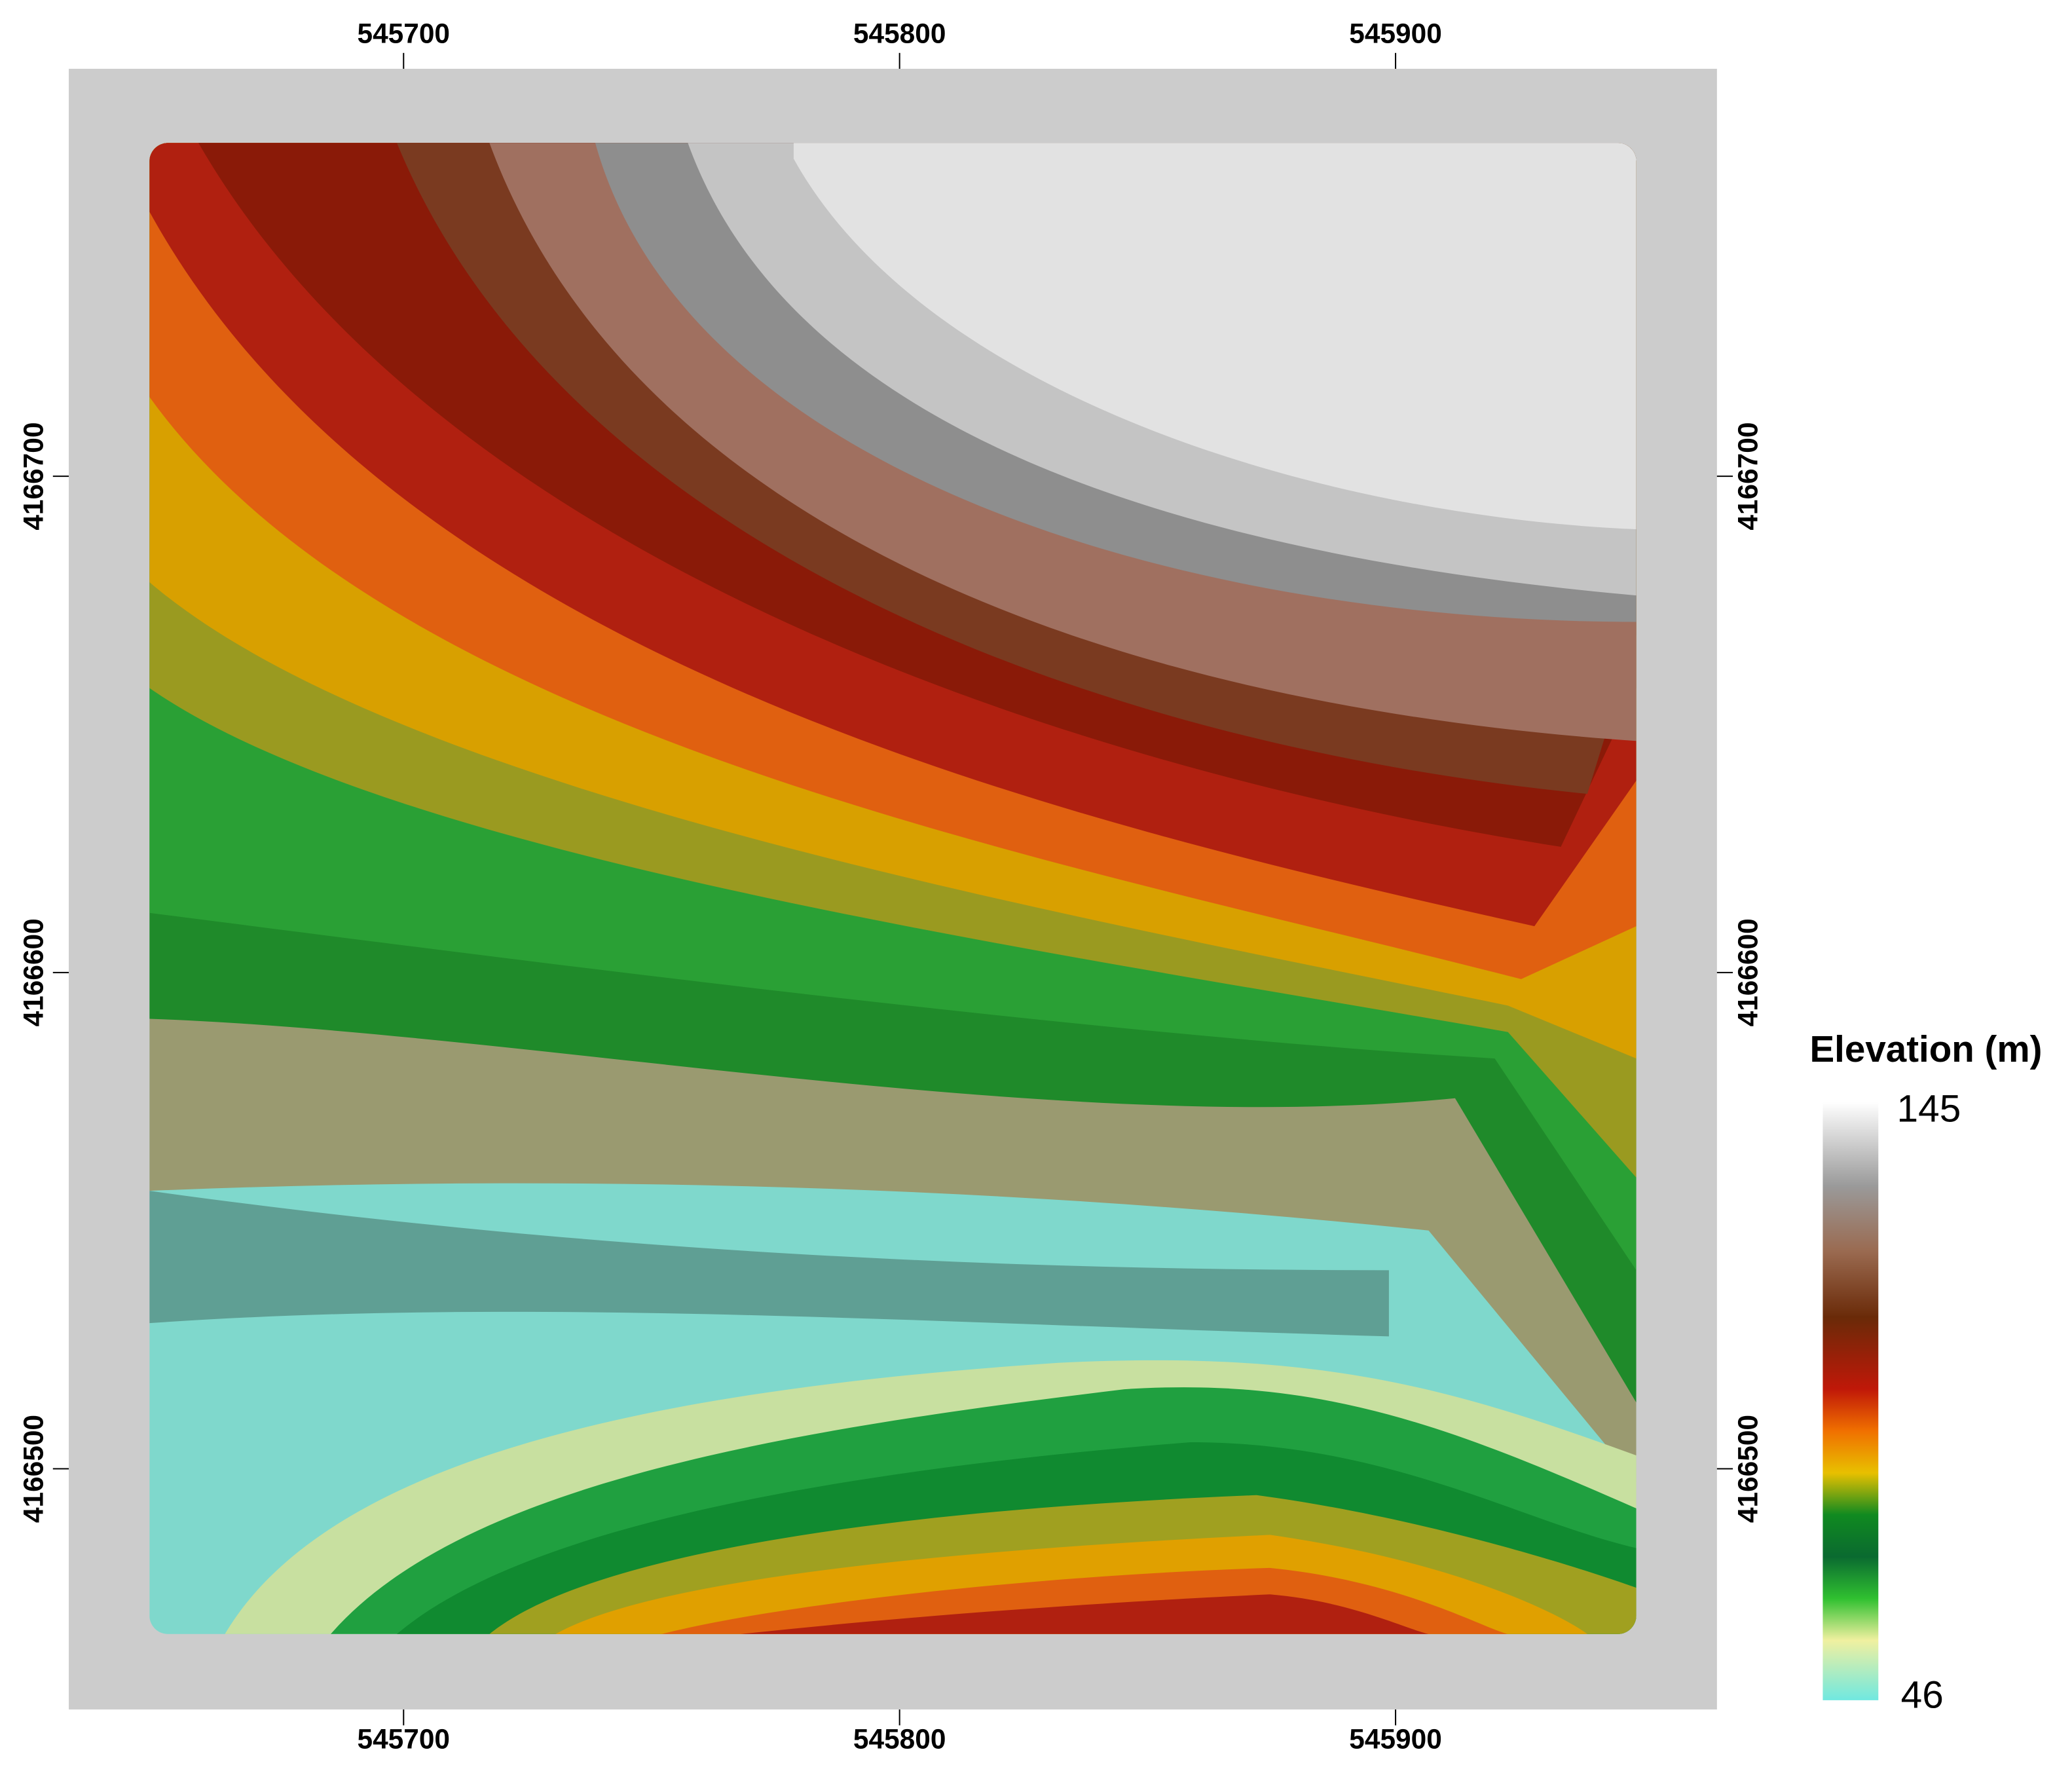  I want to click on legend-title: Elevation (m), so click(1925, 1049).